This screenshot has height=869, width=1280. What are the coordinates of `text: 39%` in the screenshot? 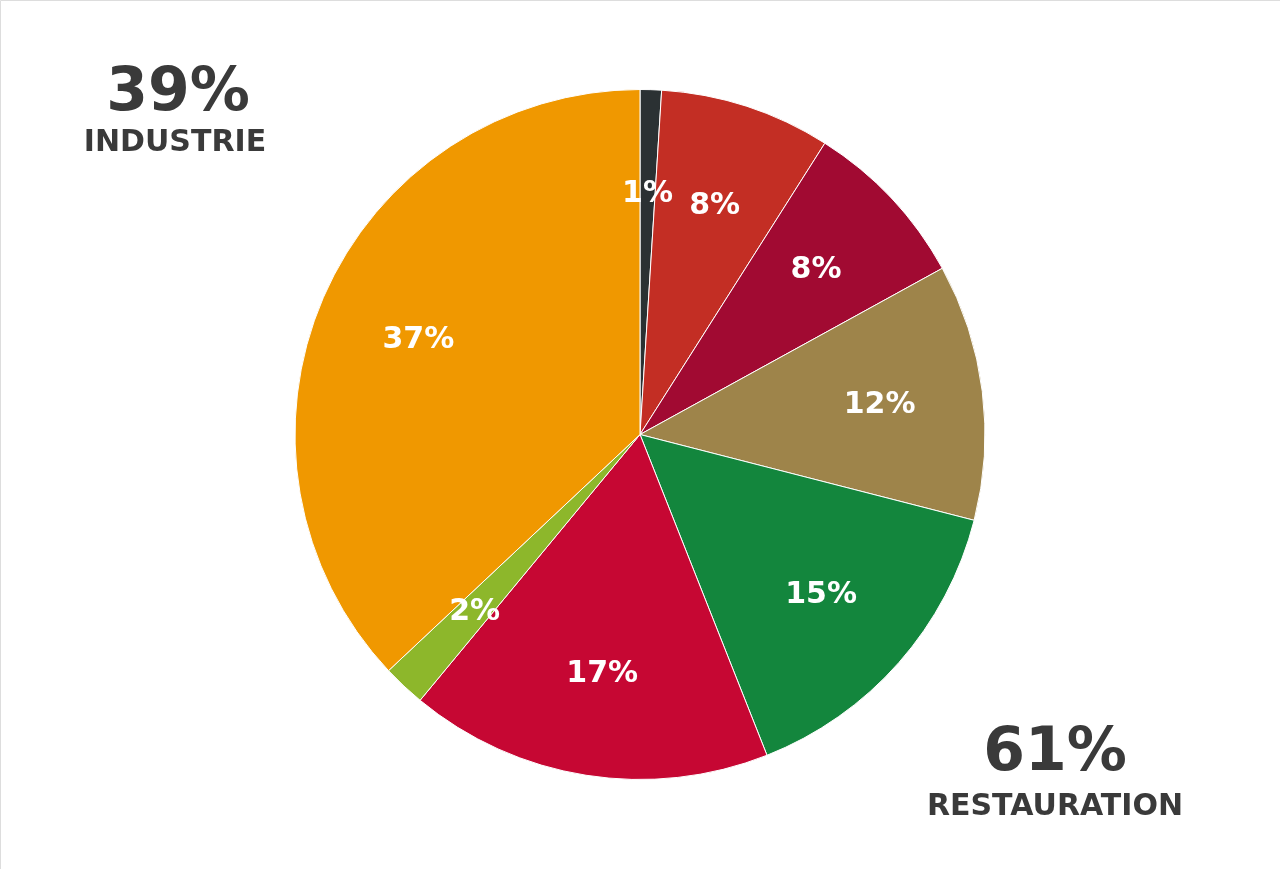 It's located at (178, 89).